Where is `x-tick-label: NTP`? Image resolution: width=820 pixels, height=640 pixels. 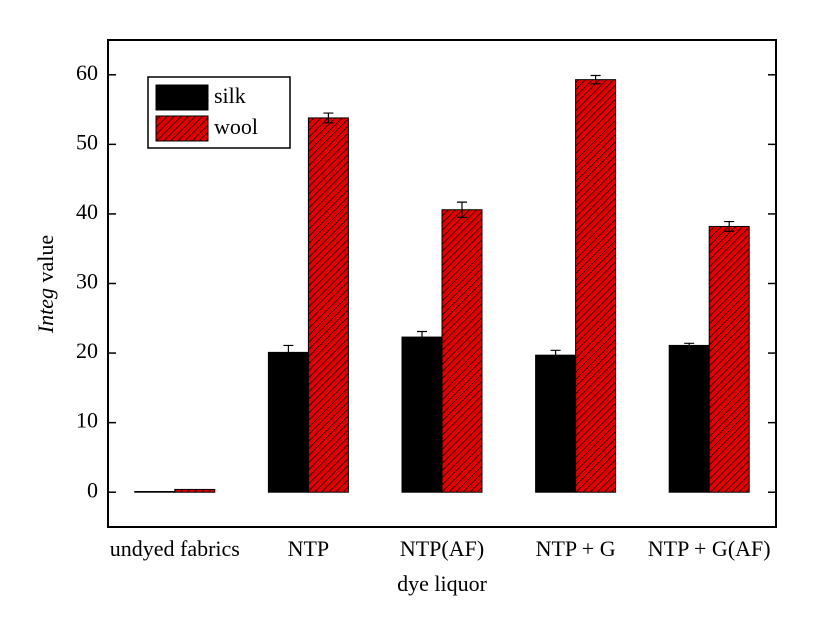
x-tick-label: NTP is located at coordinates (309, 548).